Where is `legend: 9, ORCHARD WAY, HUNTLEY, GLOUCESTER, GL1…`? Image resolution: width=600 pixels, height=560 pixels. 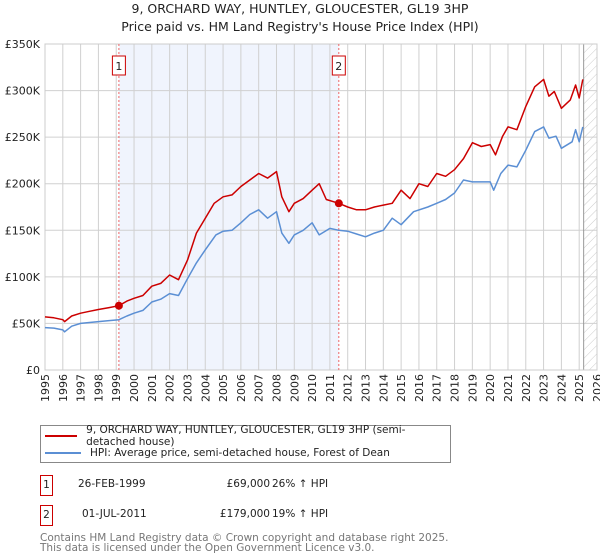
legend: 9, ORCHARD WAY, HUNTLEY, GLOUCESTER, GL1… is located at coordinates (245, 443).